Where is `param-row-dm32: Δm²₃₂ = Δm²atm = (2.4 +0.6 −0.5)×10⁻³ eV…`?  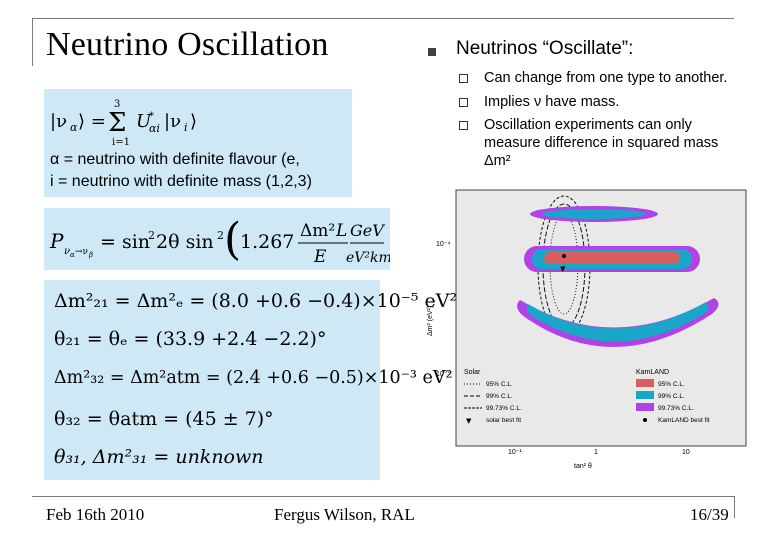
param-row-dm32: Δm²₃₂ = Δm²atm = (2.4 +0.6 −0.5)×10⁻³ eV… is located at coordinates (253, 378).